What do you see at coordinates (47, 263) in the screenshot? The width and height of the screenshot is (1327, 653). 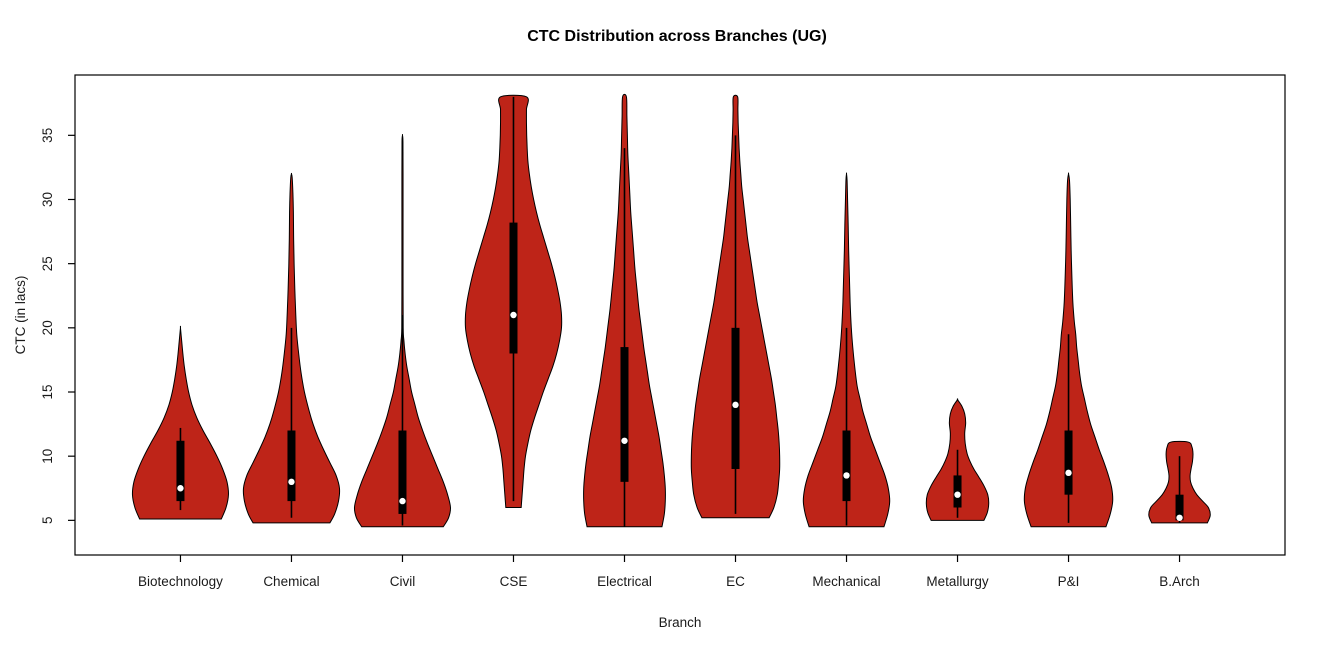 I see `y-tick-label: 25` at bounding box center [47, 263].